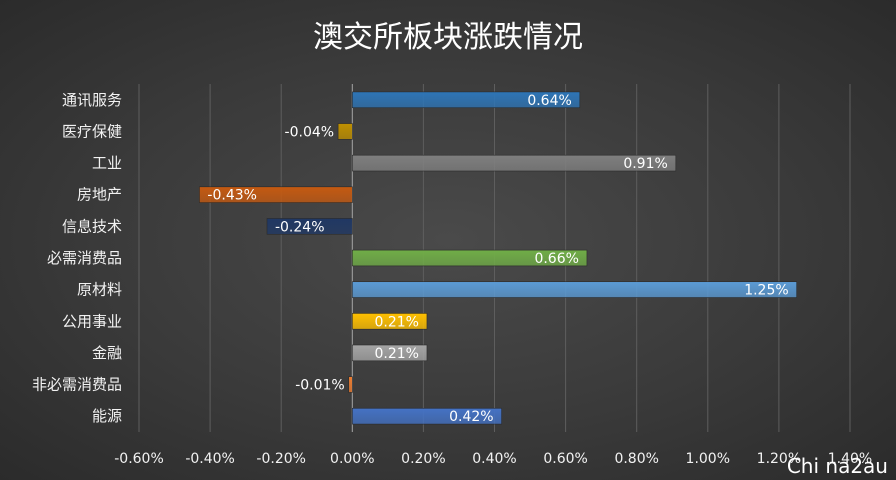 The width and height of the screenshot is (896, 480). I want to click on data-label: -0.01%, so click(320, 386).